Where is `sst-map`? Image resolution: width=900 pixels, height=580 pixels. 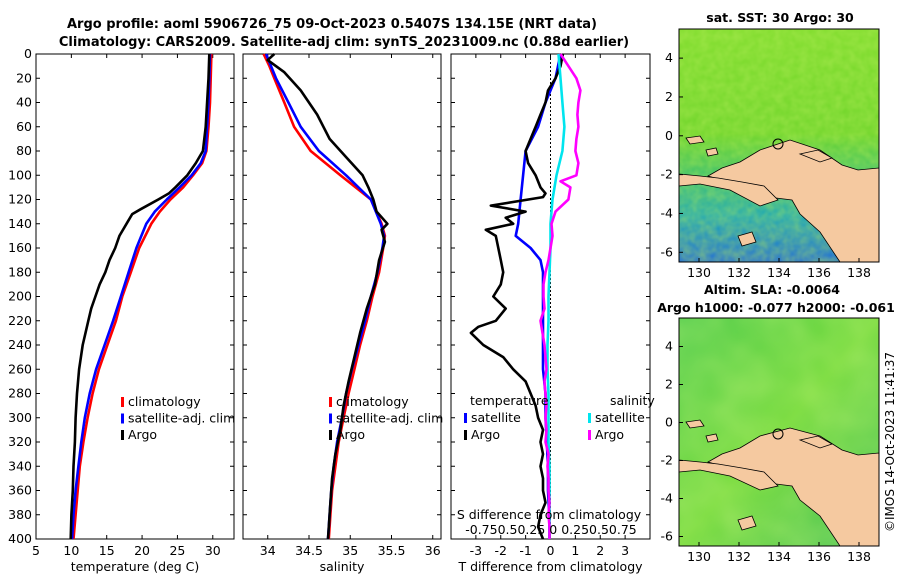
sst-map is located at coordinates (779, 145).